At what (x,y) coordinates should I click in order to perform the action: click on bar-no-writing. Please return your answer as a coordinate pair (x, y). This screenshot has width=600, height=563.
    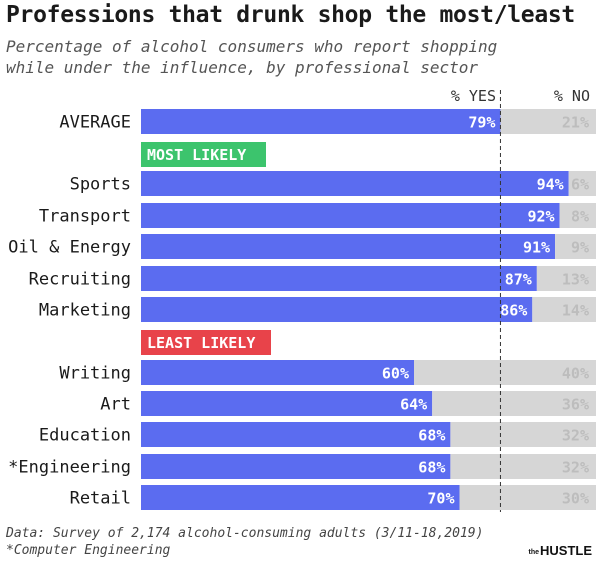
    Looking at the image, I should click on (505, 372).